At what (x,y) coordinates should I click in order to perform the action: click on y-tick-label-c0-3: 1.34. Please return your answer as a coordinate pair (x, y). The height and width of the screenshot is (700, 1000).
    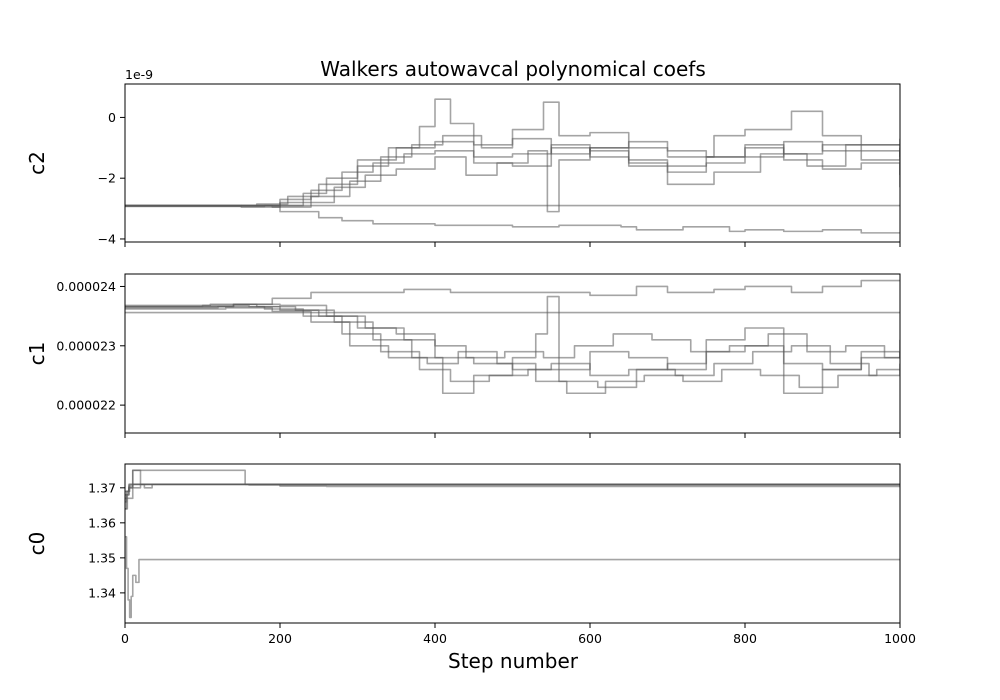
    Looking at the image, I should click on (102, 592).